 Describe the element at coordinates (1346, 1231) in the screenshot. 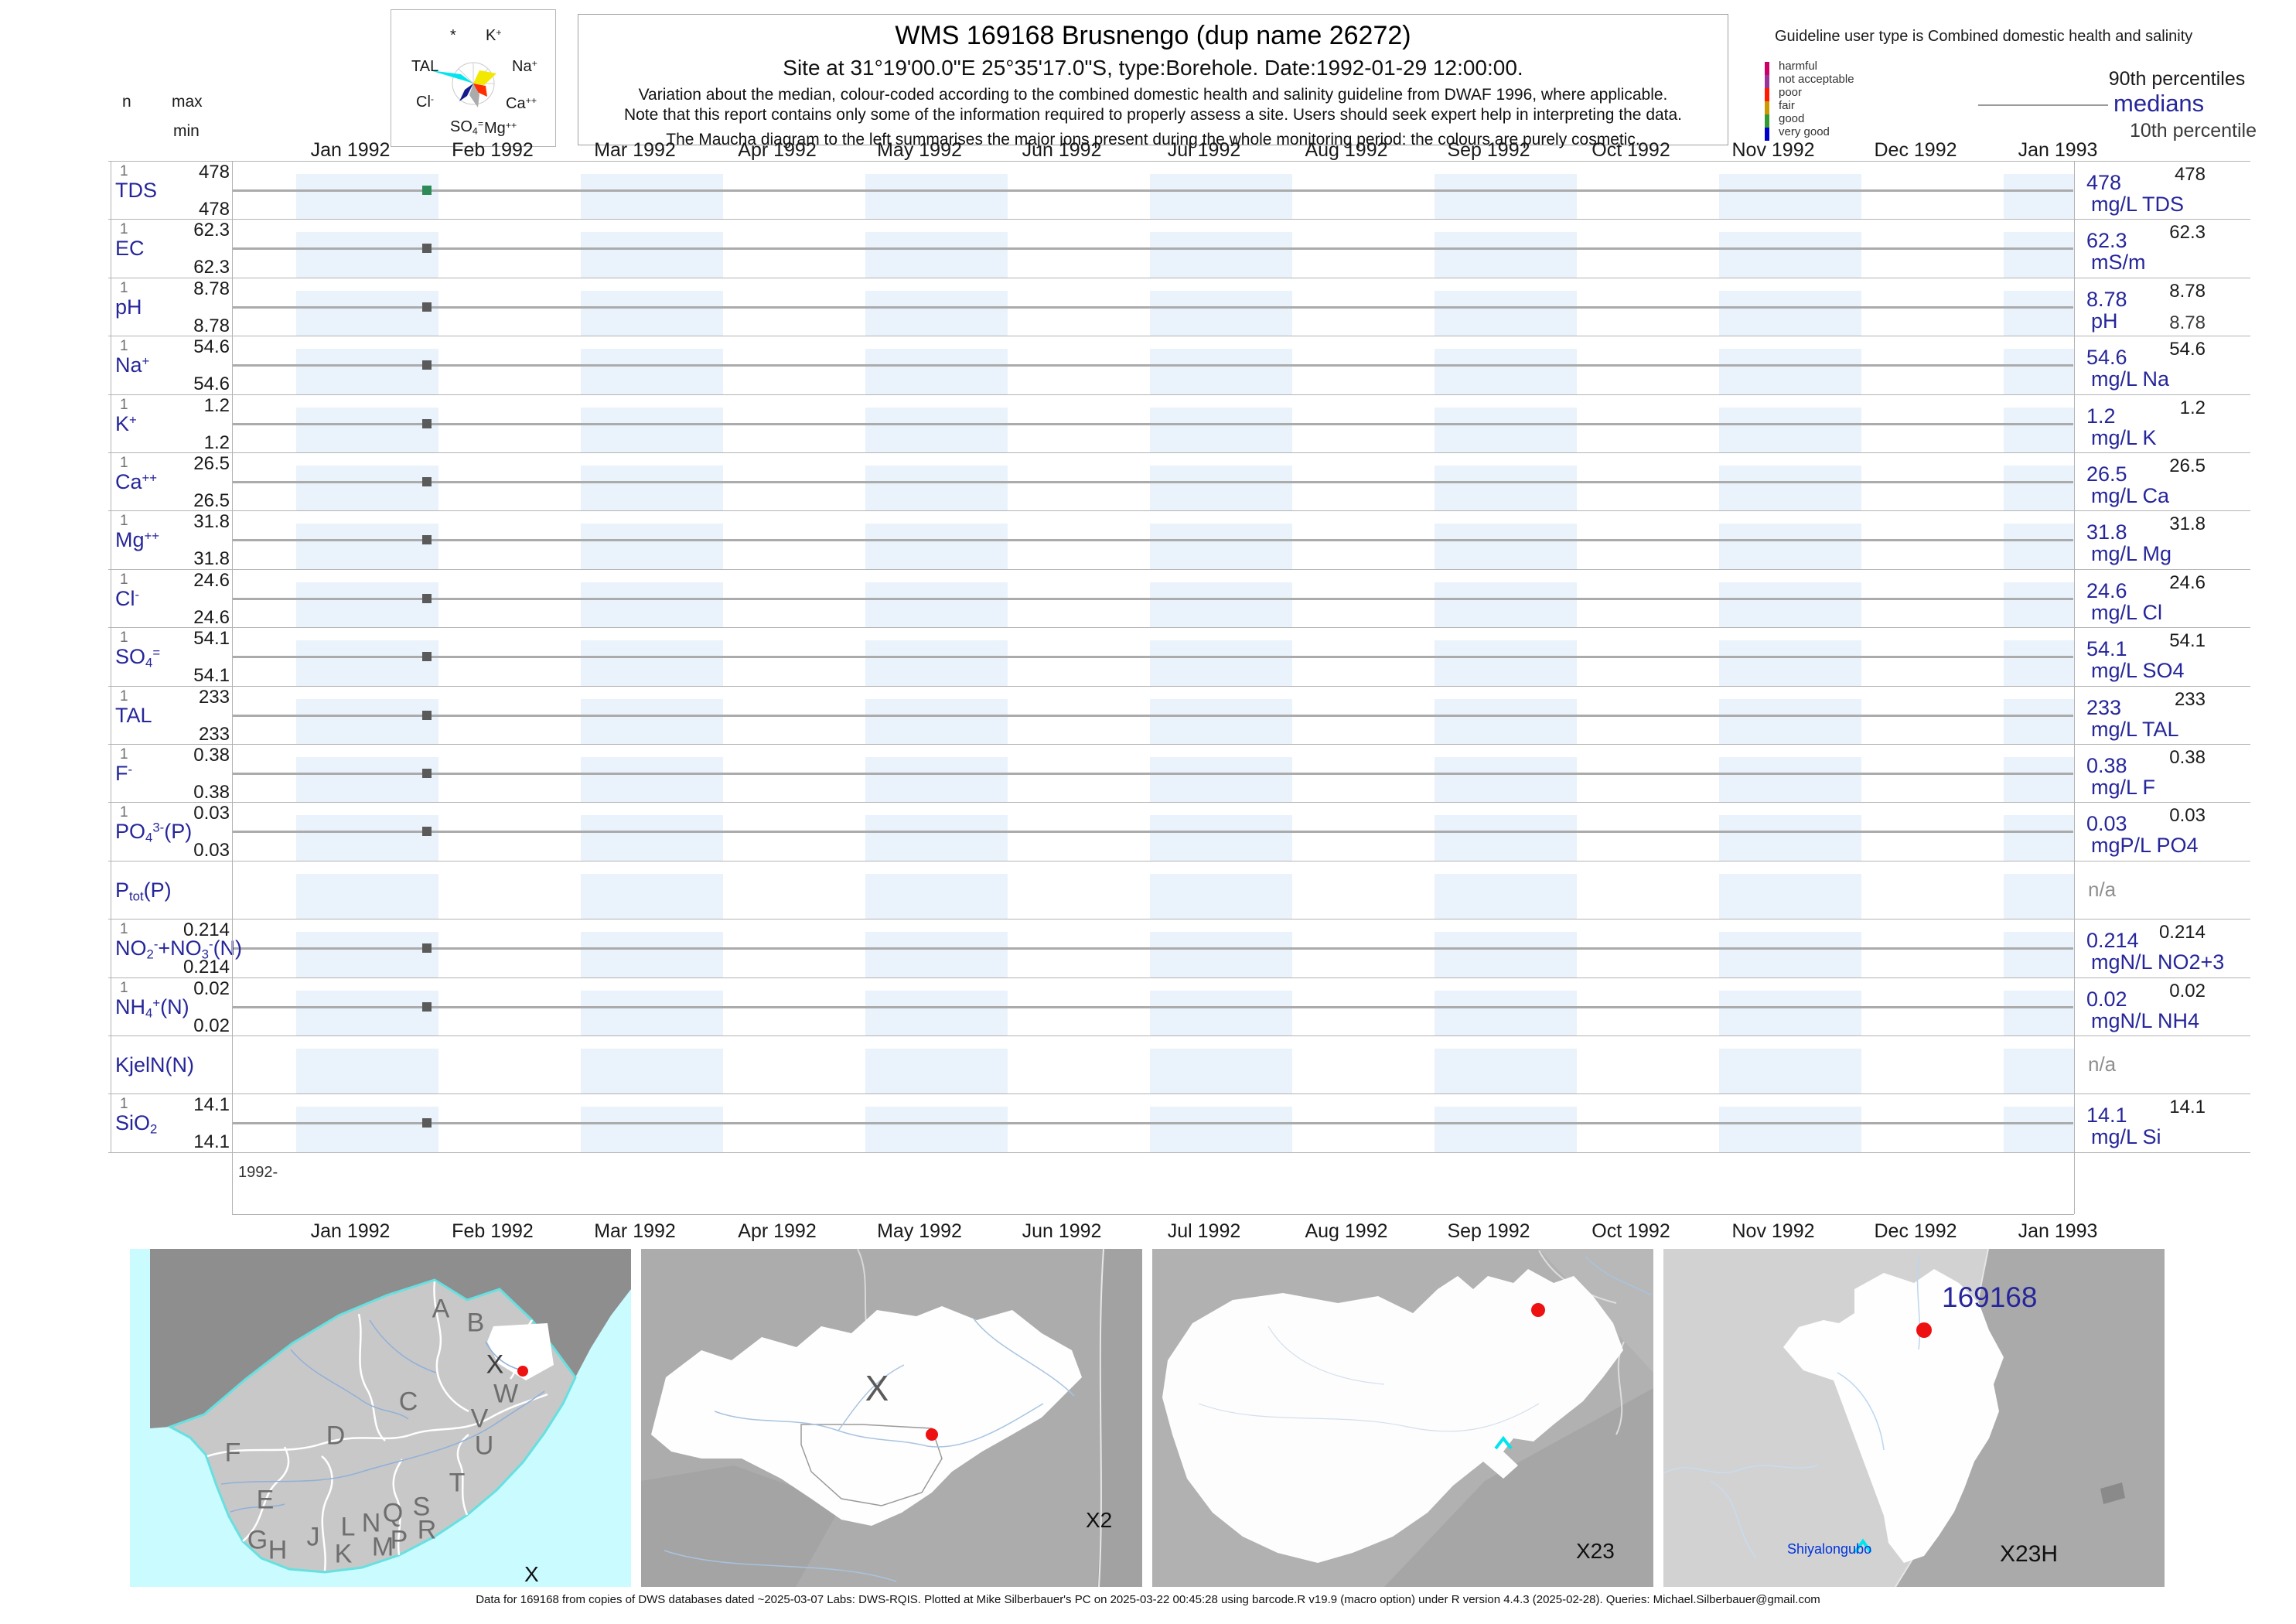

I see `month-label: Aug 1992` at that location.